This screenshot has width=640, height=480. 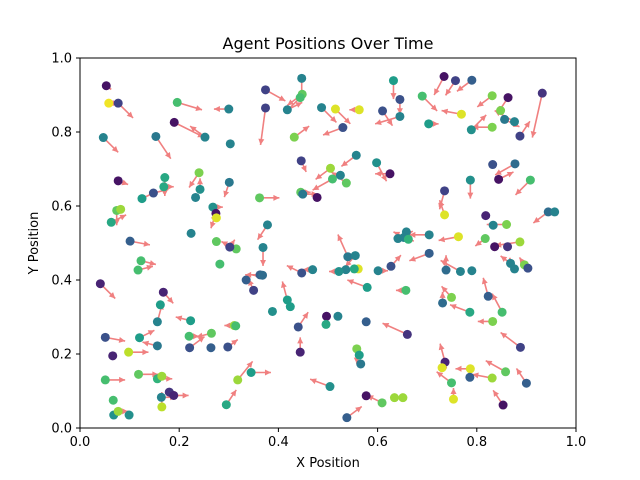 I want to click on velocity-arrow, so click(x=262, y=126).